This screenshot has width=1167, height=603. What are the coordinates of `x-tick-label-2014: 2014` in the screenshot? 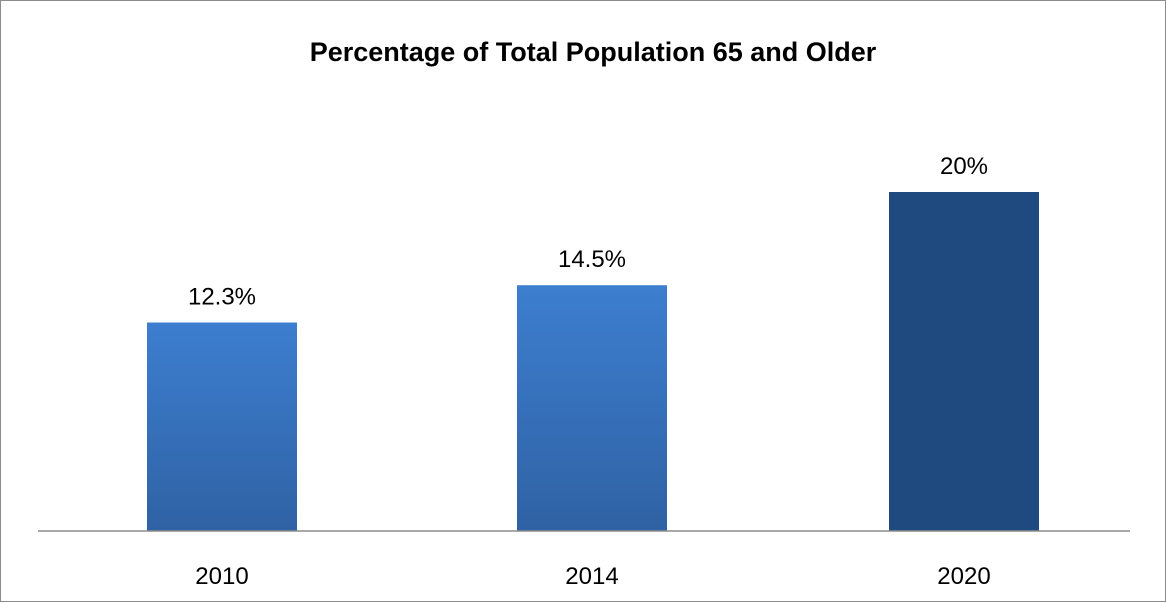 It's located at (591, 576).